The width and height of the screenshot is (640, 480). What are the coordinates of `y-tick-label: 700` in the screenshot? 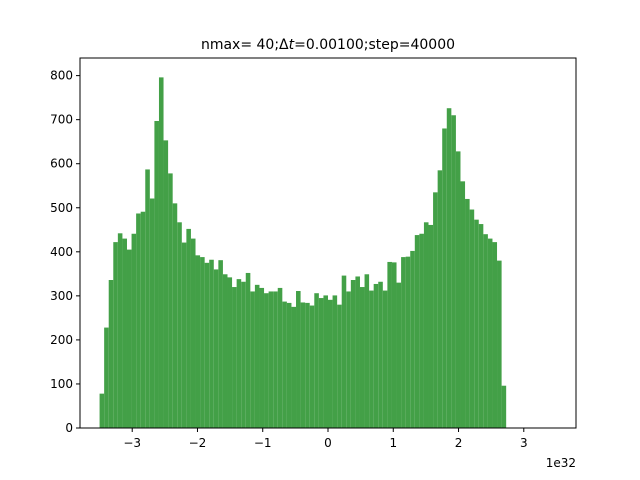 It's located at (61, 120).